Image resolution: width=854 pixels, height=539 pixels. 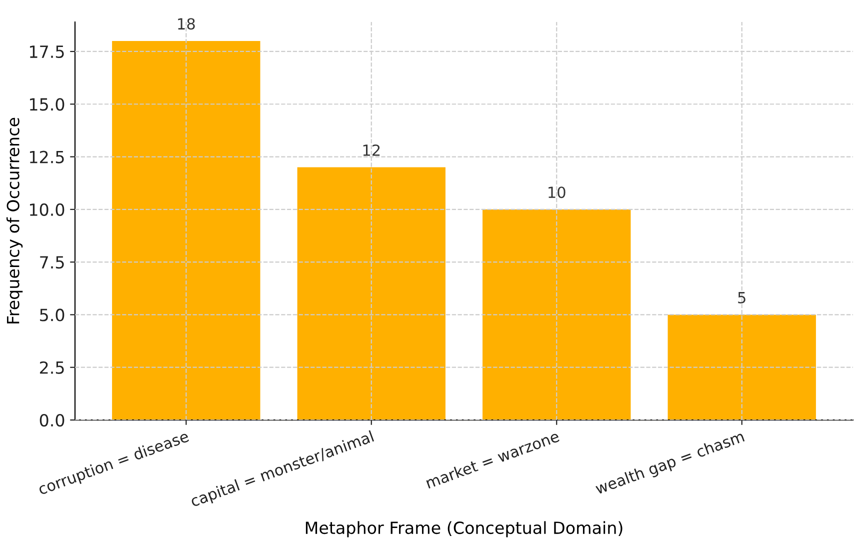 I want to click on y-tick-label: 15.0, so click(x=47, y=104).